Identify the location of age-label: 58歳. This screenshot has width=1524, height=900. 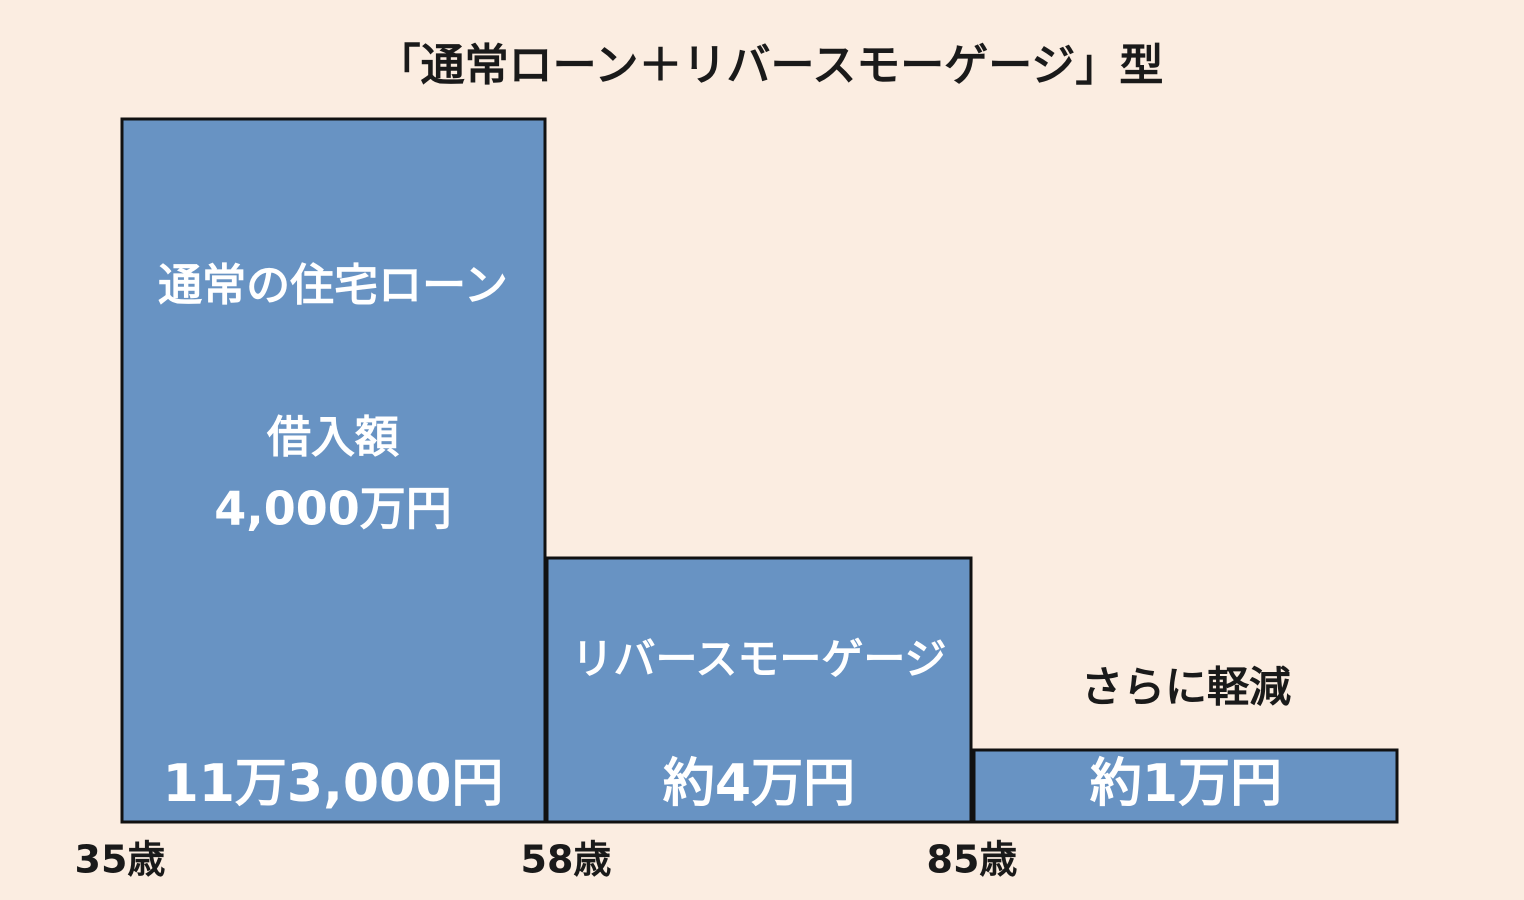
(566, 860).